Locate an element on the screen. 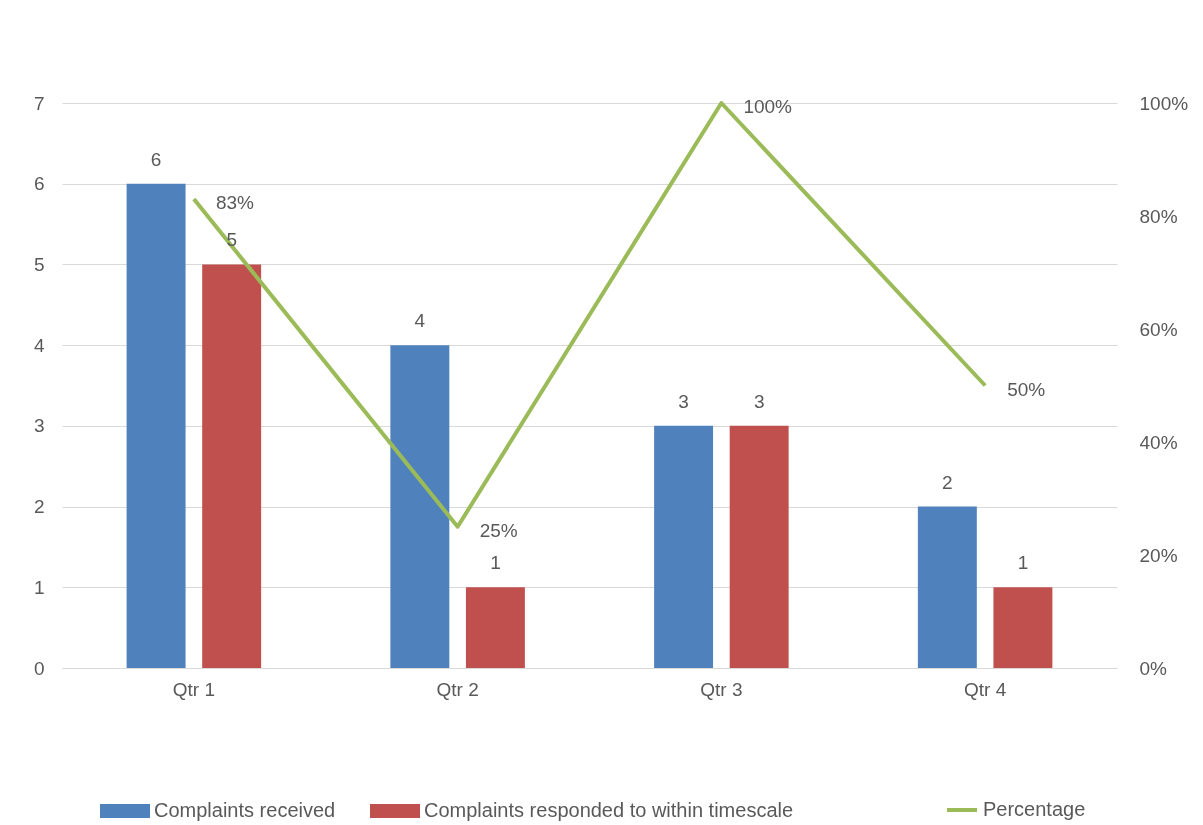 This screenshot has width=1203, height=825. y-tick-label: 4 is located at coordinates (39, 345).